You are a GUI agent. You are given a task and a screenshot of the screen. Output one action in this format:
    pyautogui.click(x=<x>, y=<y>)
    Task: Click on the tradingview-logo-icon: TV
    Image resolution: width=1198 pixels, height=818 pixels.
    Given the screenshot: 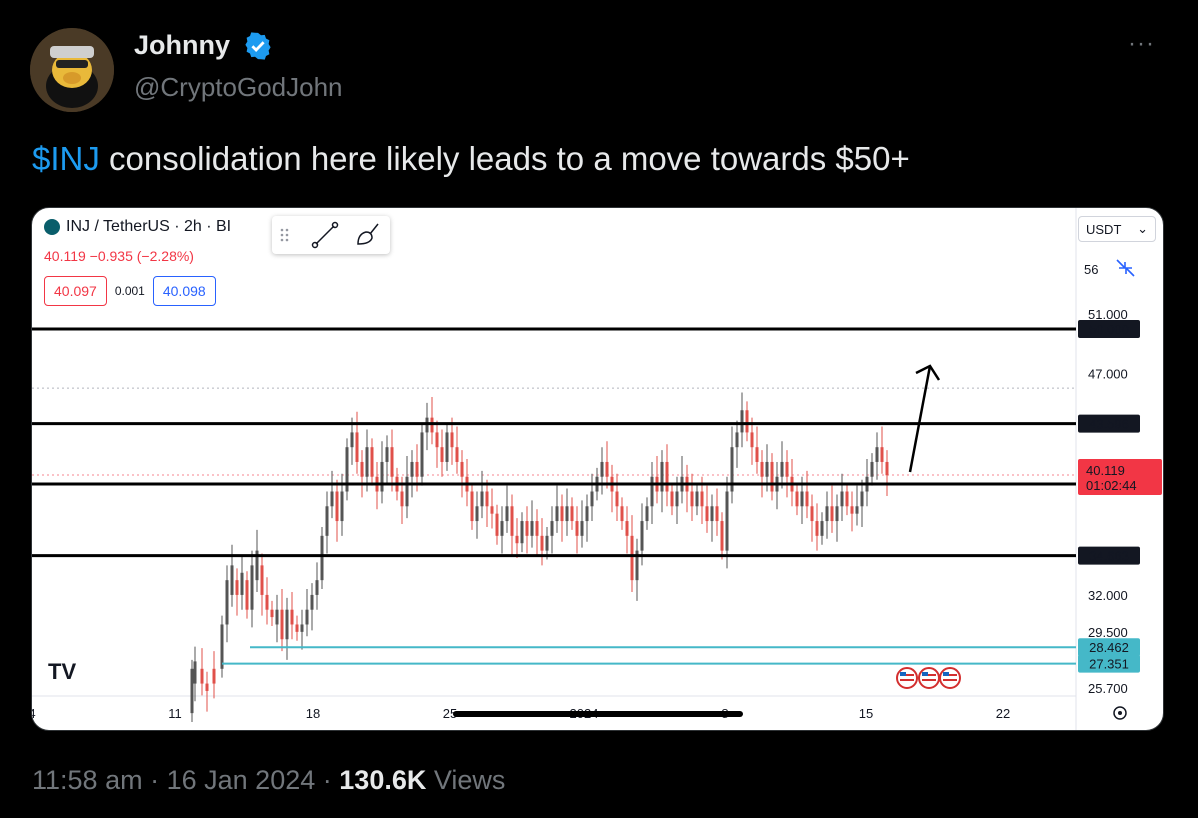 What is the action you would take?
    pyautogui.click(x=62, y=671)
    